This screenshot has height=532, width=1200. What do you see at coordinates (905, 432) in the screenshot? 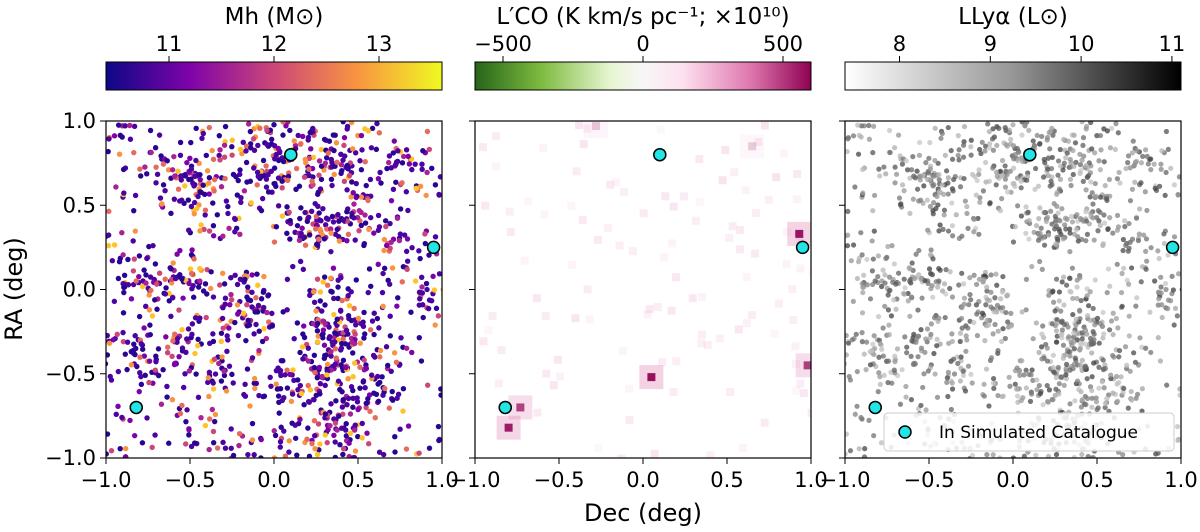
I see `legend-marker` at bounding box center [905, 432].